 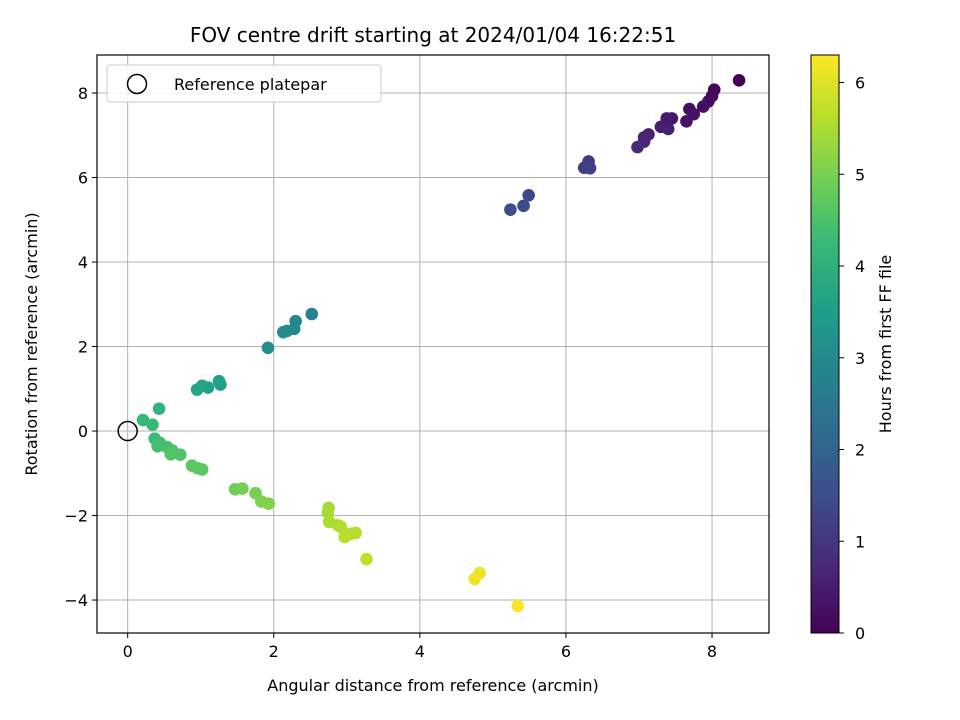 I want to click on colorbar-tick-label: 1, so click(x=860, y=541).